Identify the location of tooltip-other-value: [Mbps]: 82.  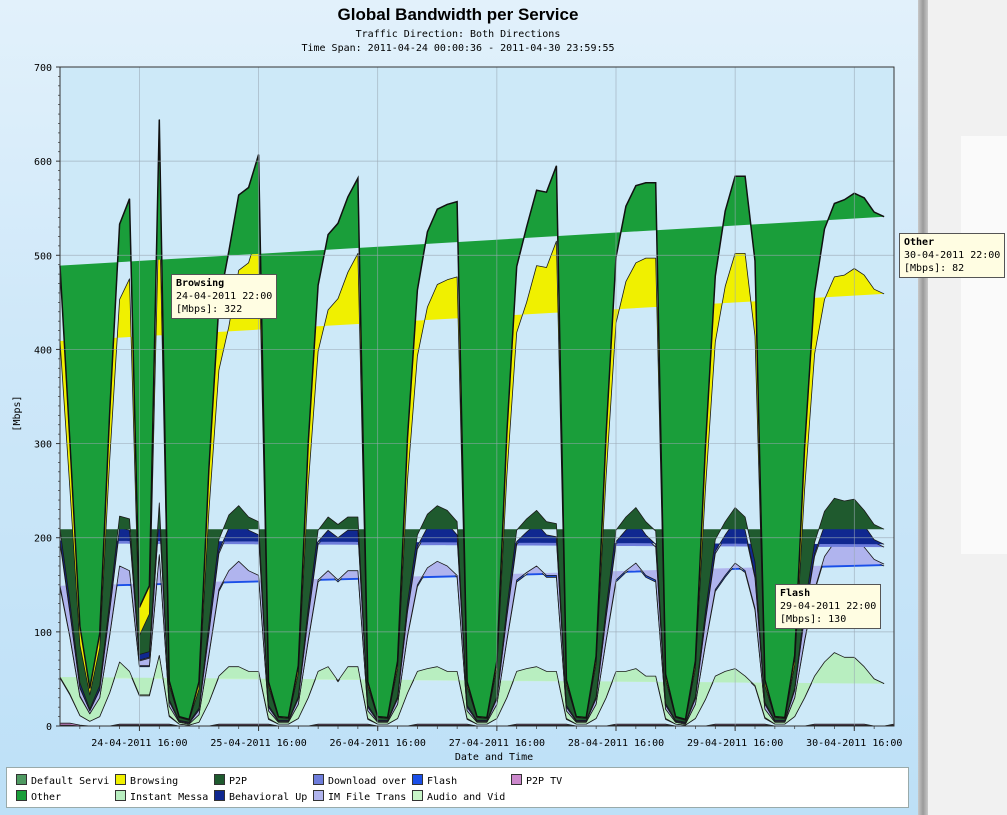
(934, 268).